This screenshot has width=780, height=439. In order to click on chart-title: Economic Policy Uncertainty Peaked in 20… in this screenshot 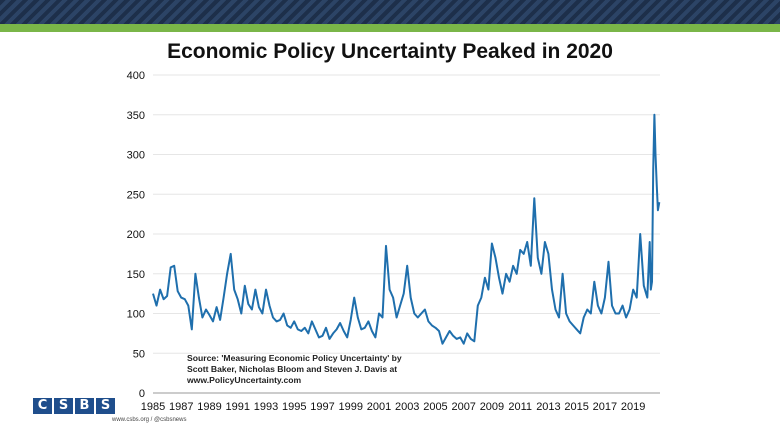, I will do `click(390, 51)`.